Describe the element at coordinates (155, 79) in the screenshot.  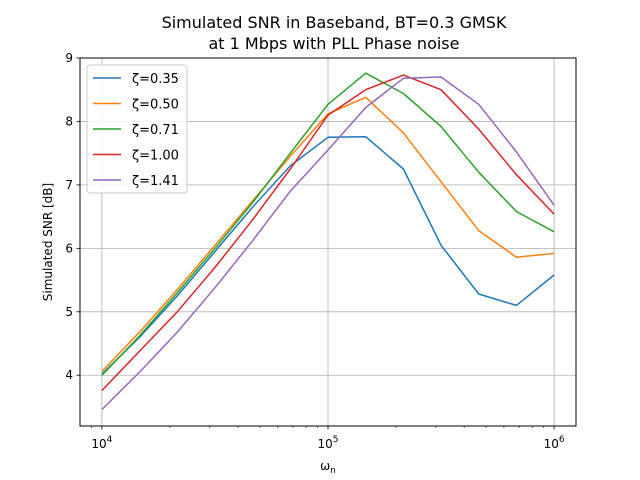
I see `legend-label-1: ζ=0.35` at that location.